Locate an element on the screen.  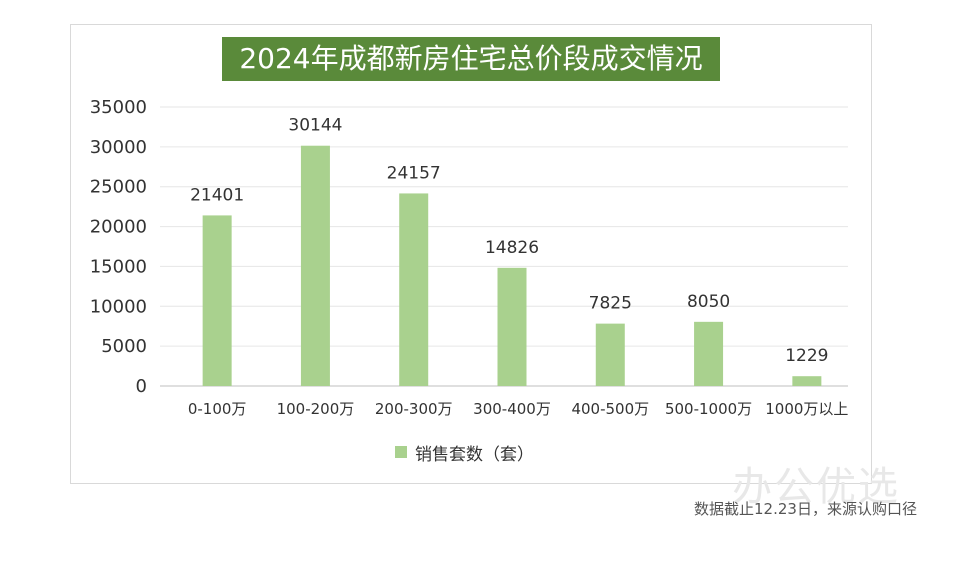
x-tick-label: 400-500万 is located at coordinates (610, 409).